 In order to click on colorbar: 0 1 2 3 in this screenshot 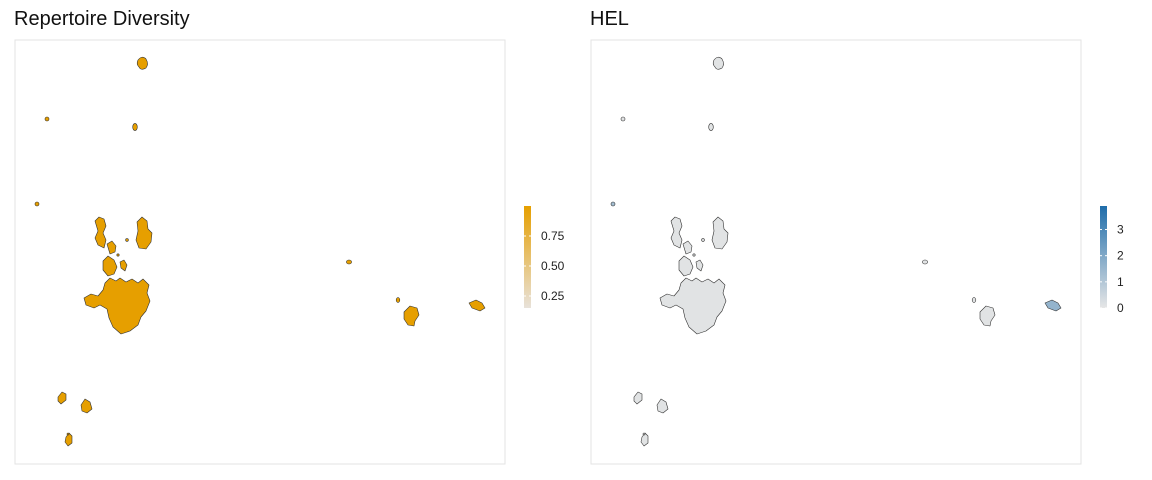, I will do `click(1112, 260)`.